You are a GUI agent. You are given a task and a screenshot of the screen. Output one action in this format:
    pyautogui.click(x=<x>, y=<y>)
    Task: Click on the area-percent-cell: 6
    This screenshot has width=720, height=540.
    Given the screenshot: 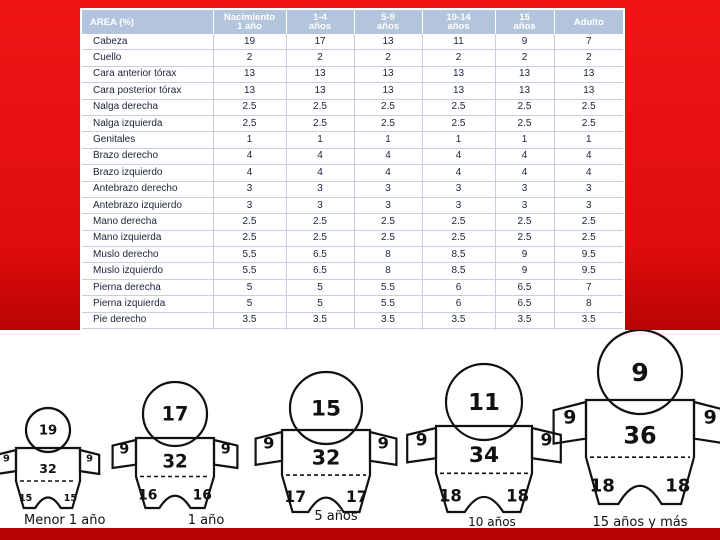 What is the action you would take?
    pyautogui.click(x=459, y=304)
    